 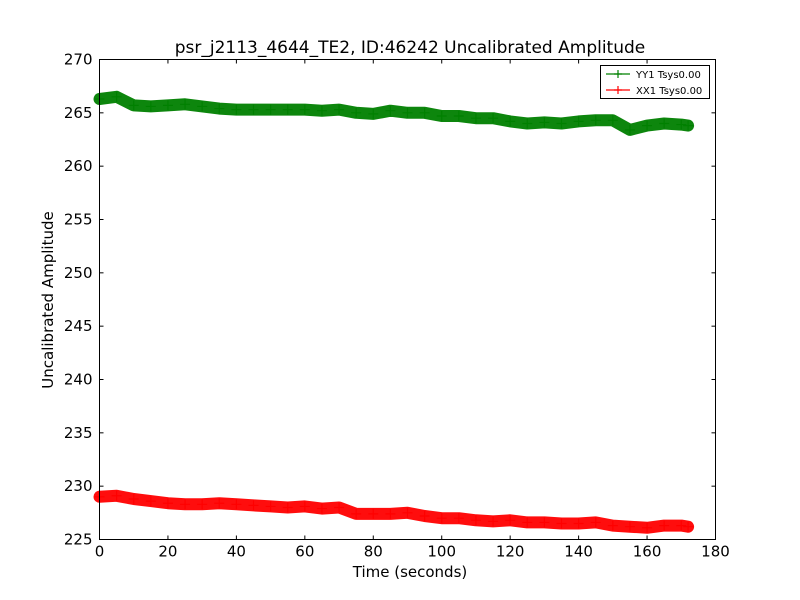 I want to click on y-tick-label: 245, so click(x=78, y=326).